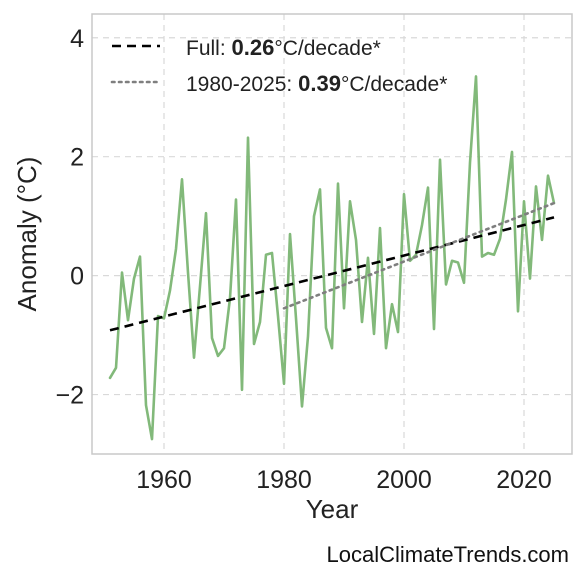 The image size is (585, 580). Describe the element at coordinates (164, 480) in the screenshot. I see `x-tick-label: 1960` at that location.